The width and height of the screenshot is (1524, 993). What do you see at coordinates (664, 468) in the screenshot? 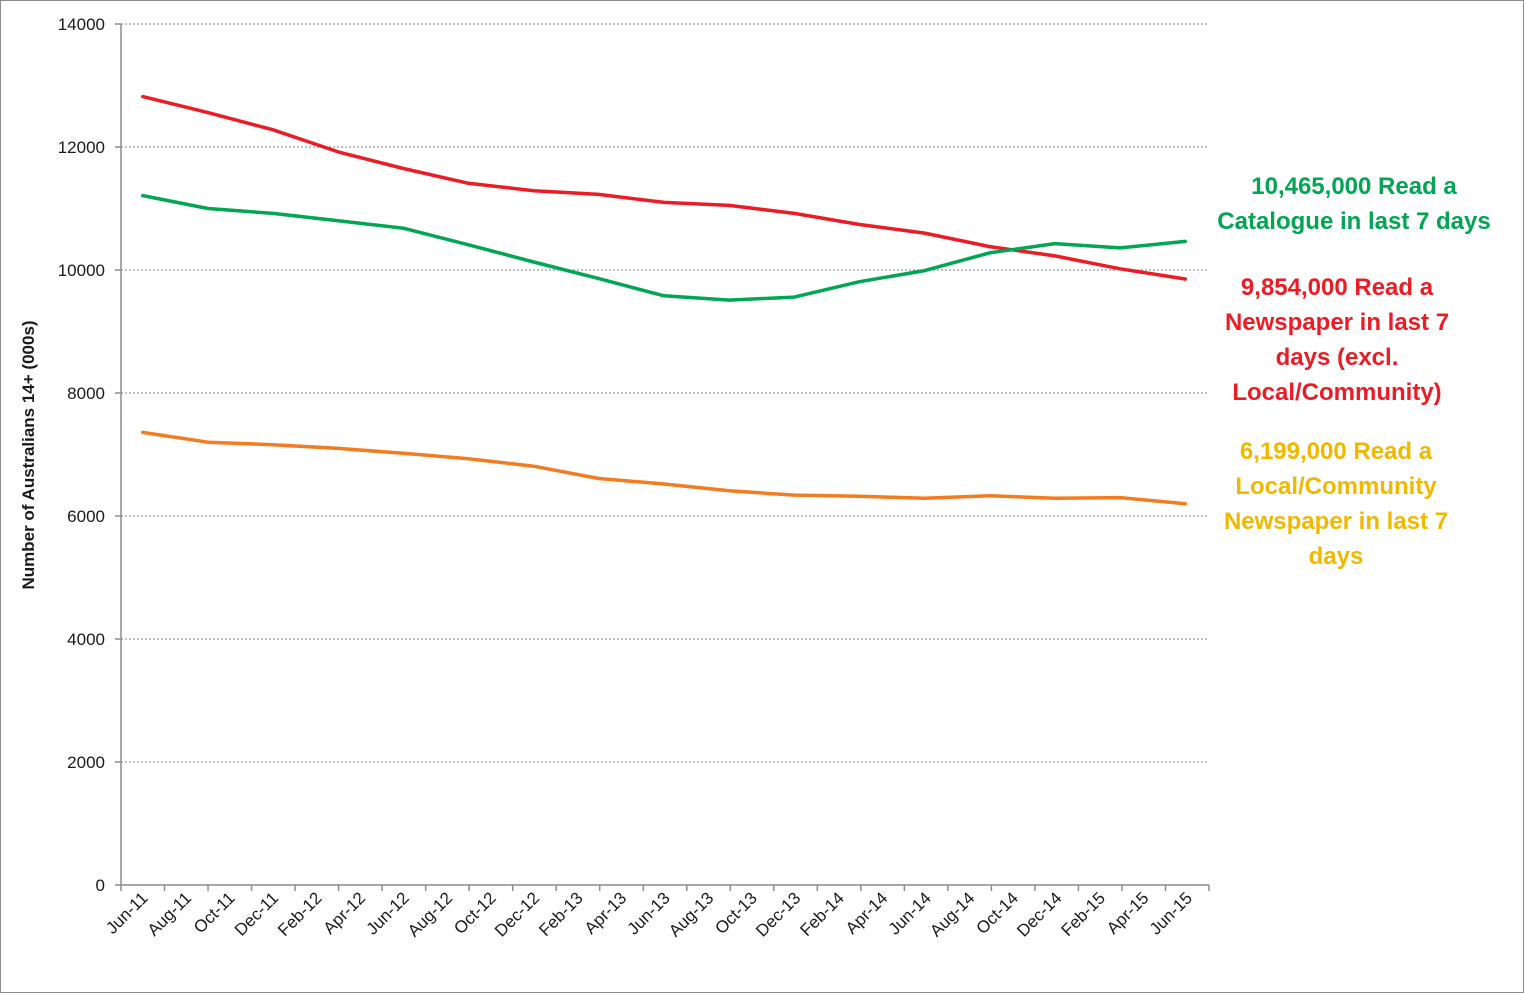
I see `series-line-local` at bounding box center [664, 468].